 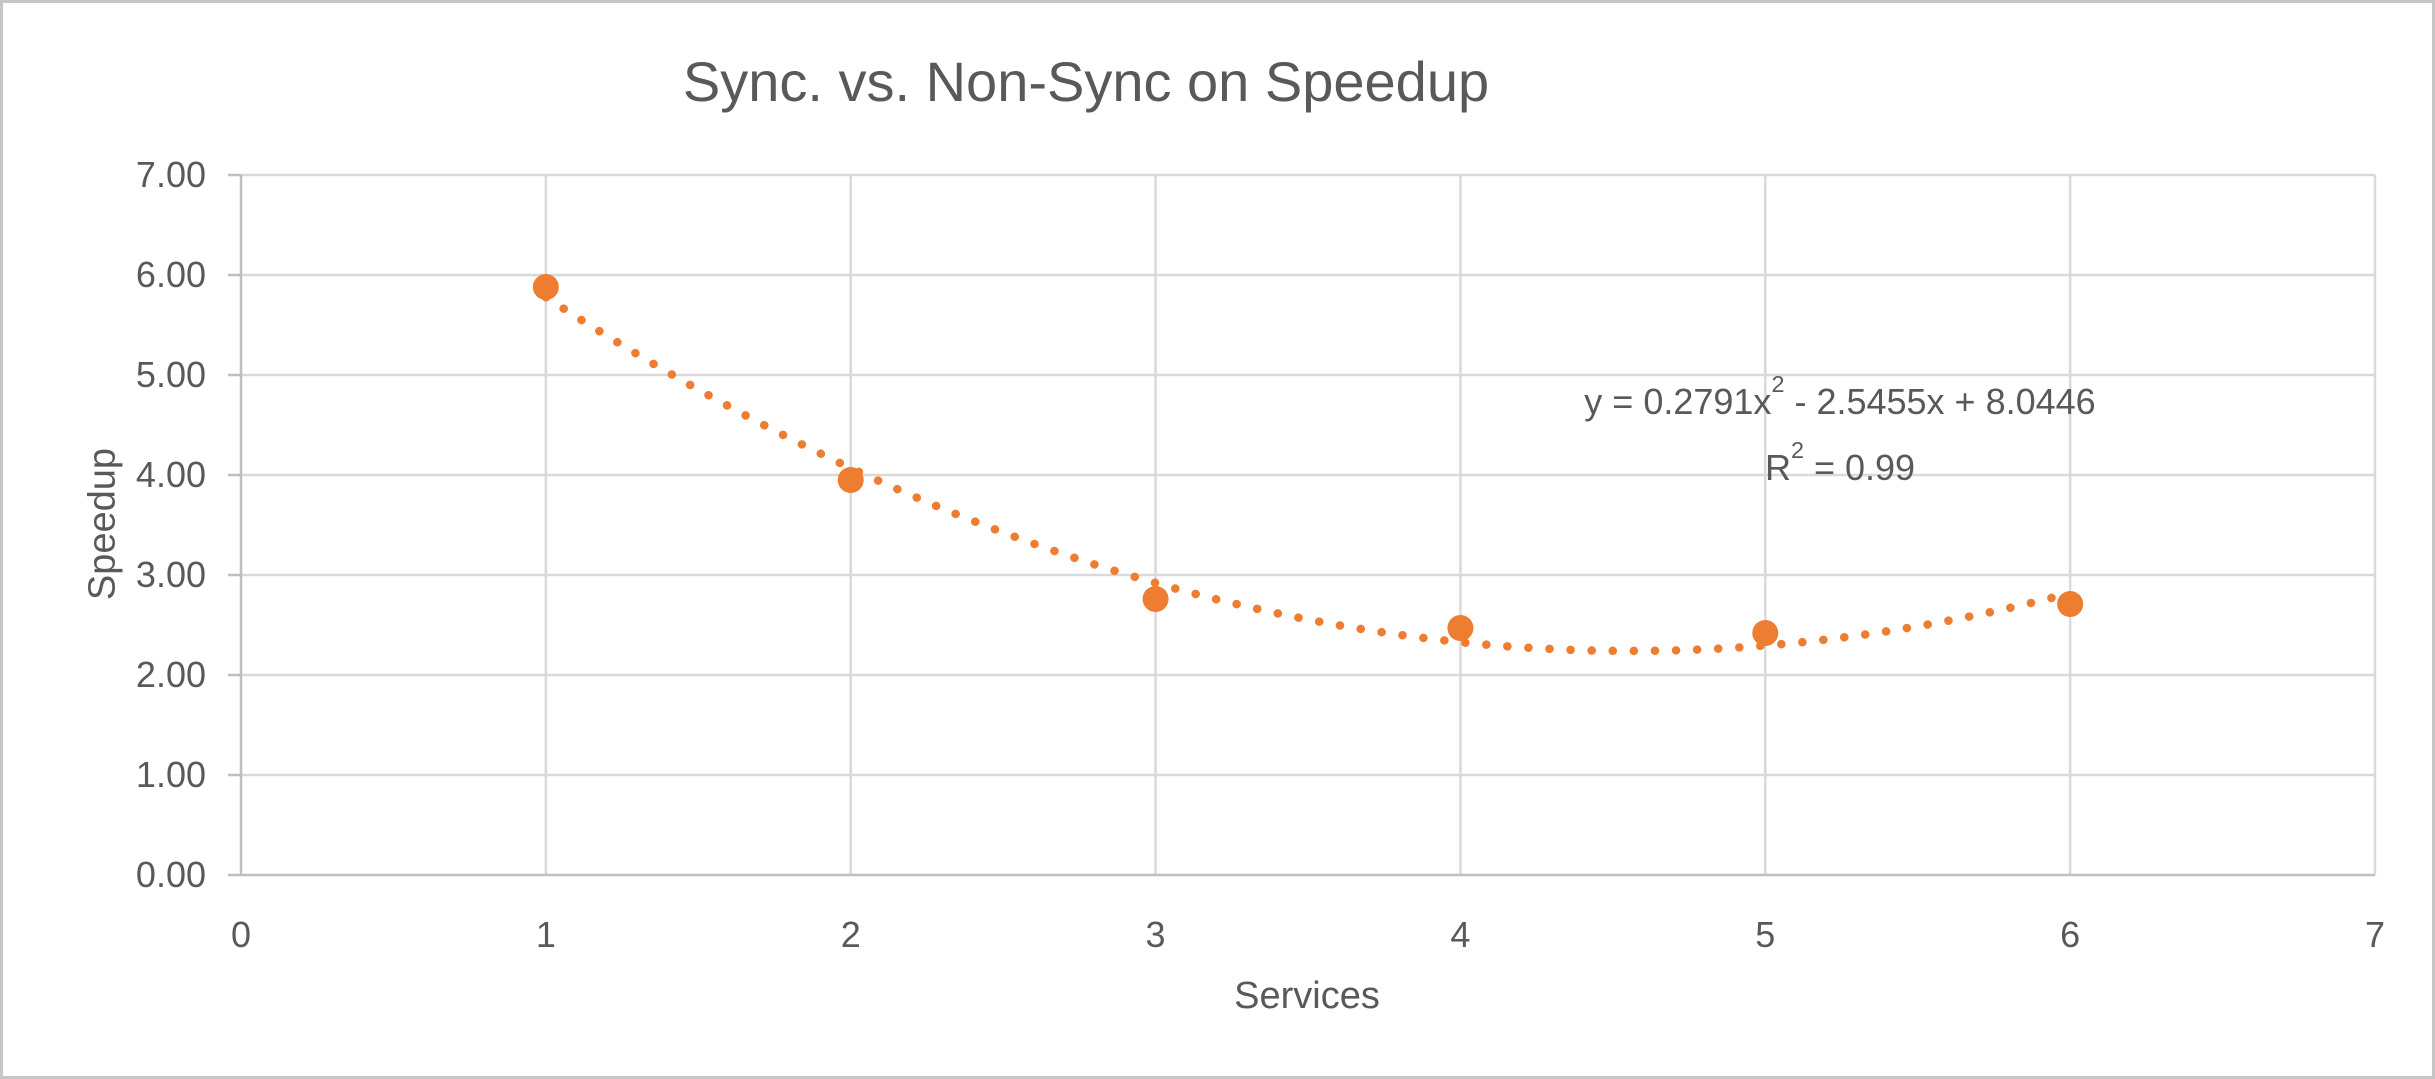 What do you see at coordinates (171, 774) in the screenshot?
I see `y-tick-label: 1.00` at bounding box center [171, 774].